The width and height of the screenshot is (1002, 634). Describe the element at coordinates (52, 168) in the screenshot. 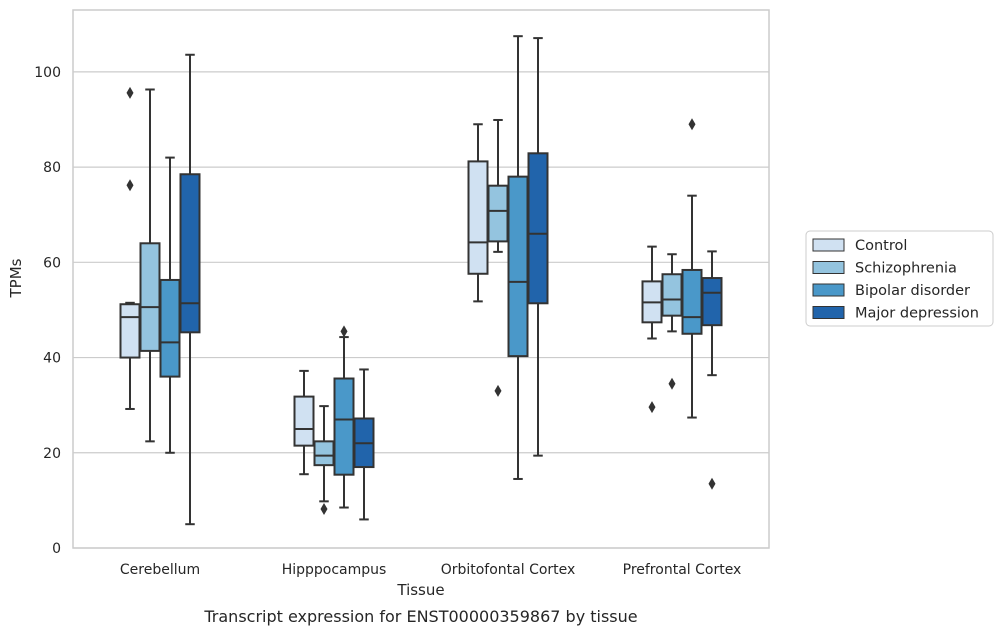

I see `y-tick-label: 80` at that location.